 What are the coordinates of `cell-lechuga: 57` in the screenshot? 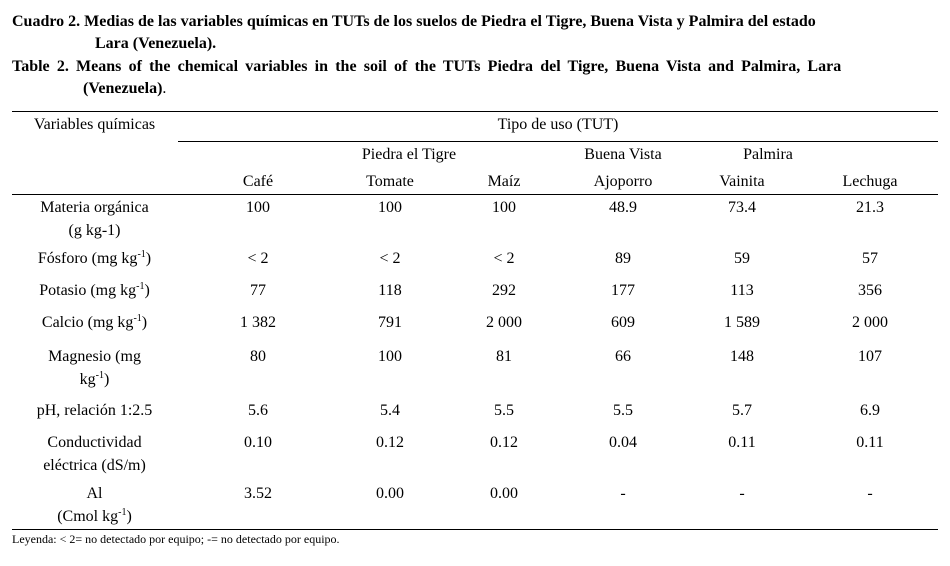 It's located at (870, 258).